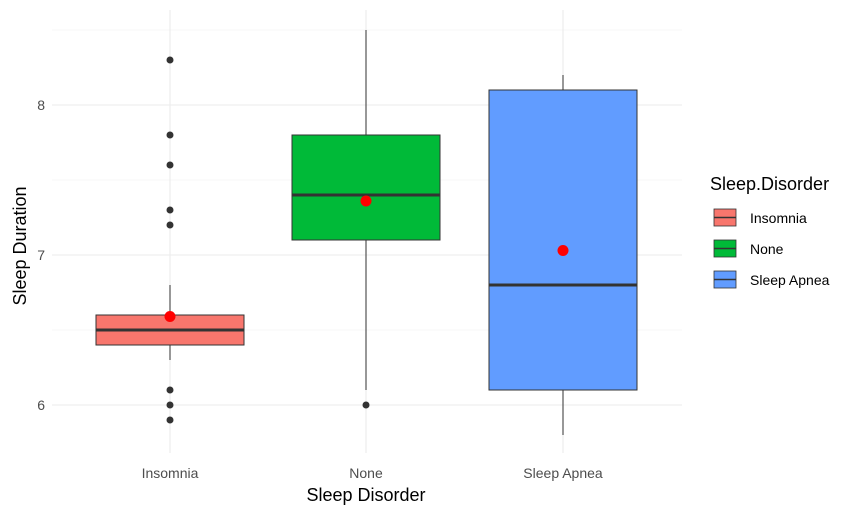 The width and height of the screenshot is (862, 515). What do you see at coordinates (769, 184) in the screenshot?
I see `legend-title: Sleep.Disorder` at bounding box center [769, 184].